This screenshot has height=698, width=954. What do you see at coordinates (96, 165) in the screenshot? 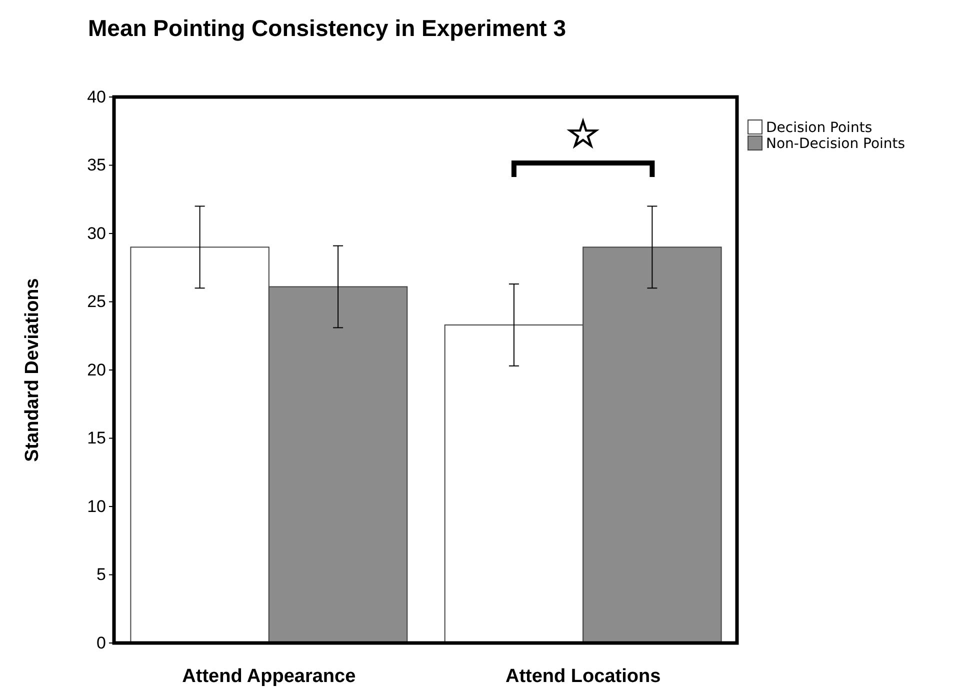
I see `y-tick-label: 35` at bounding box center [96, 165].